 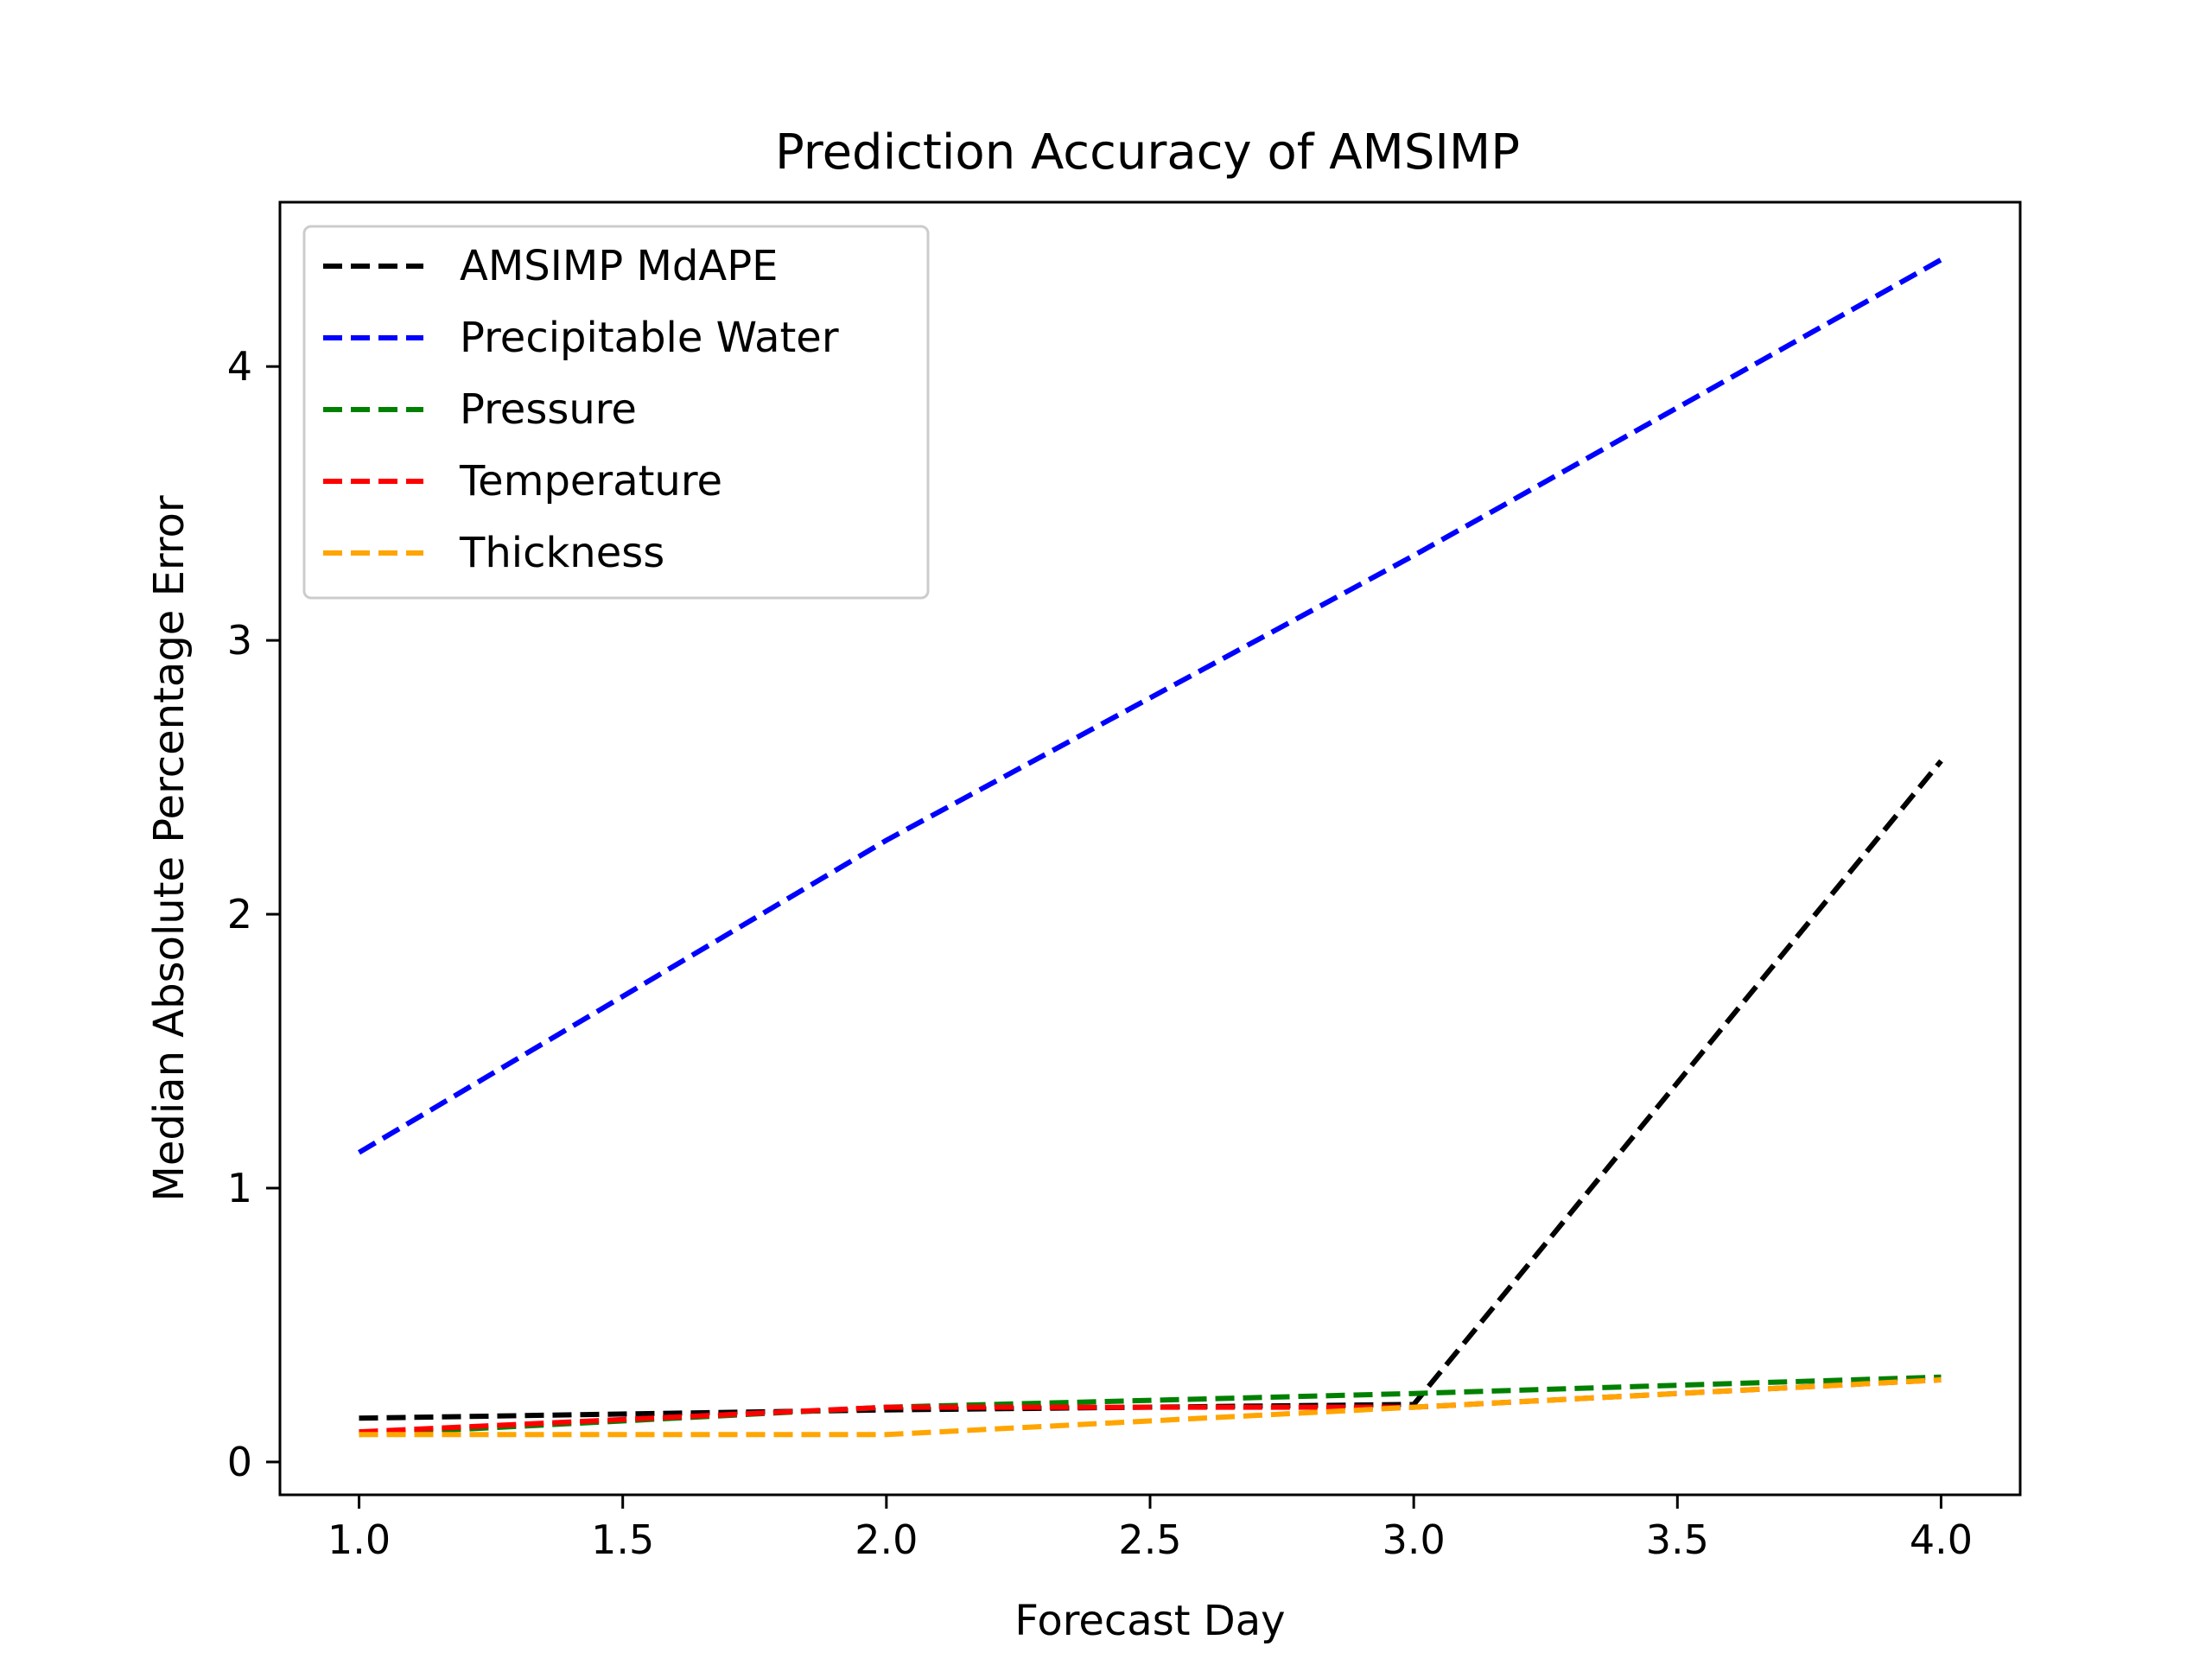 I want to click on x-tick-label: 1.0, so click(x=359, y=1539).